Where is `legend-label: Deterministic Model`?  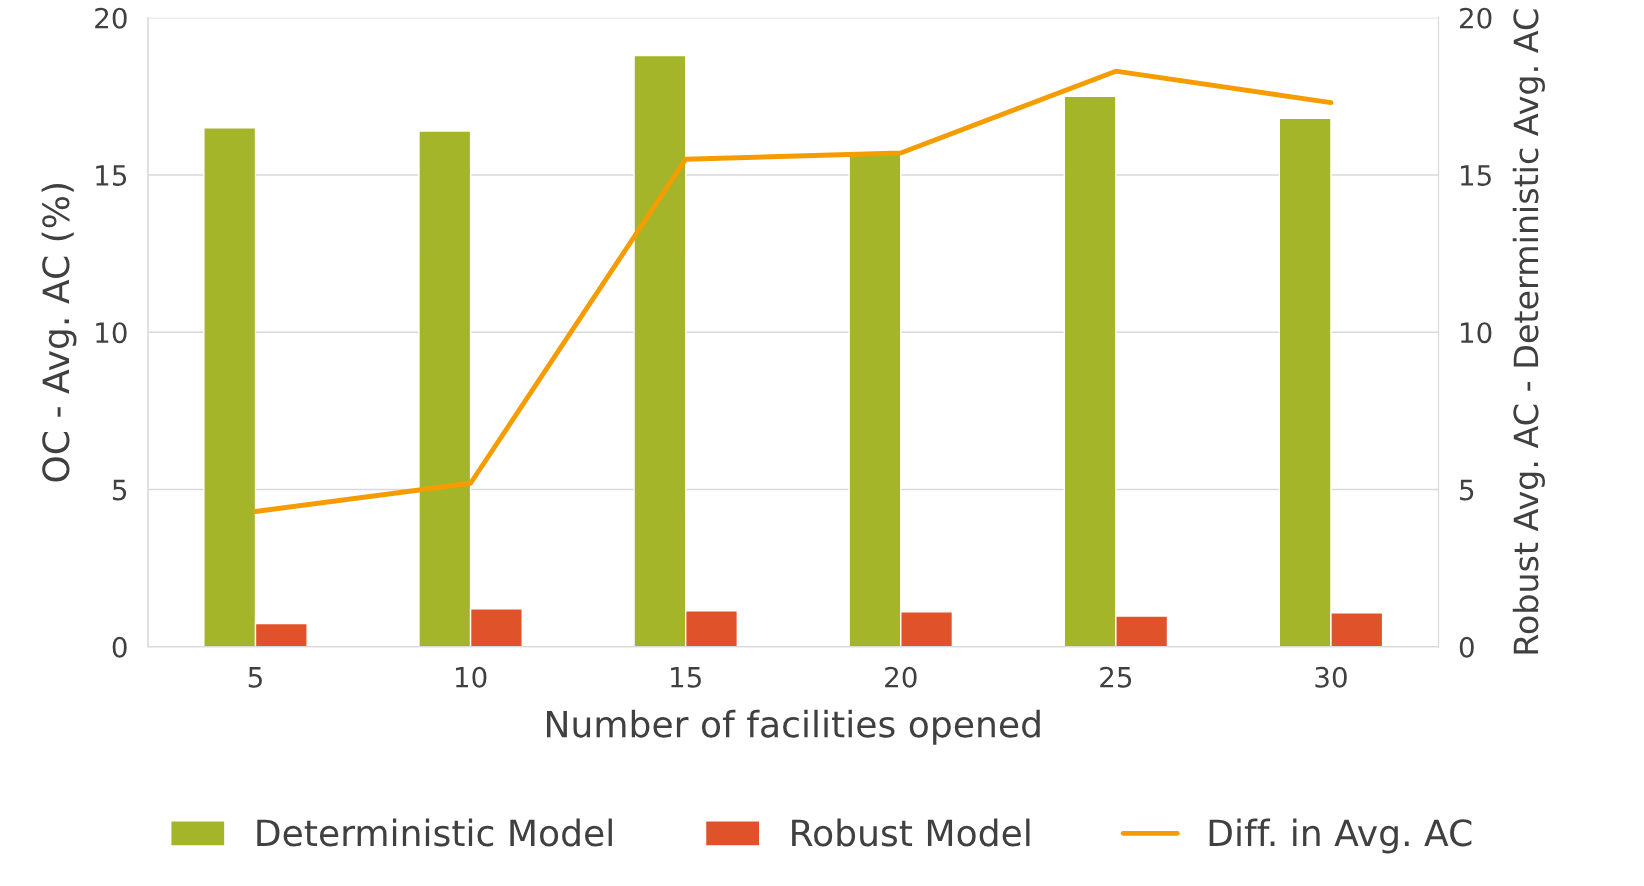
legend-label: Deterministic Model is located at coordinates (434, 832).